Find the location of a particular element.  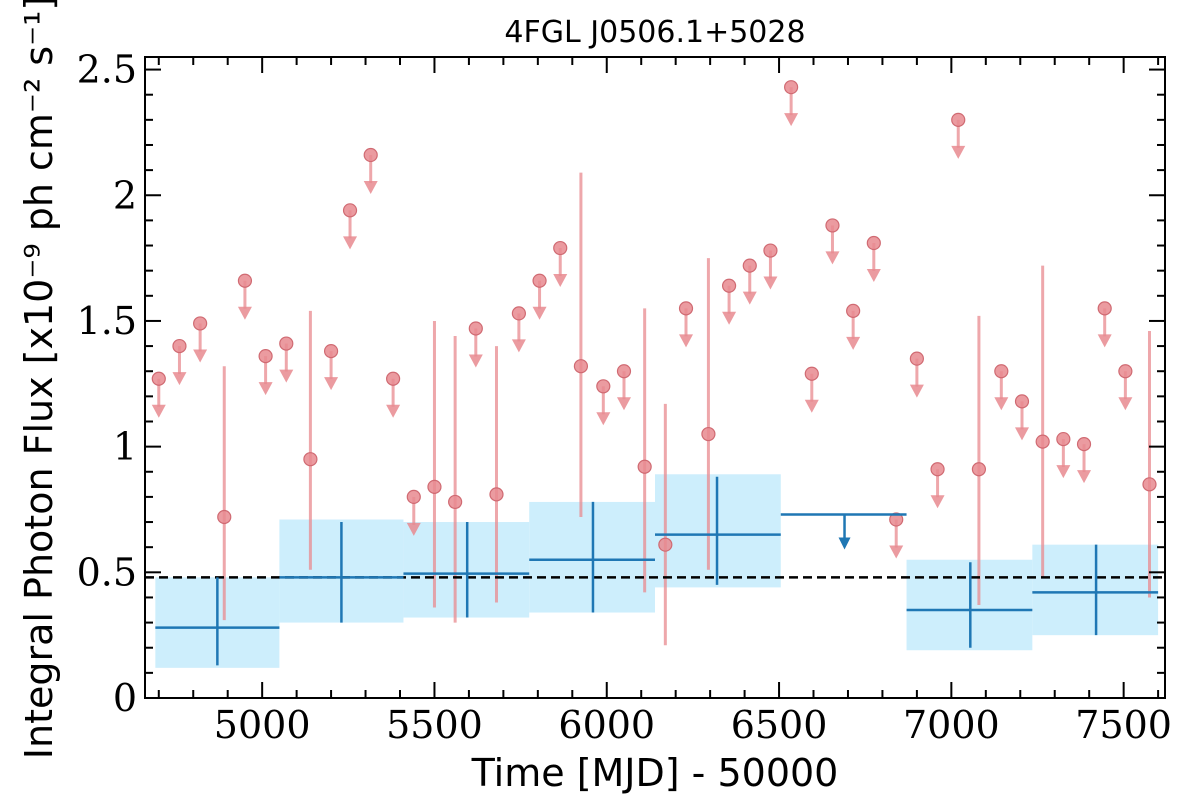

y-tick-label: 2 is located at coordinates (125, 195).